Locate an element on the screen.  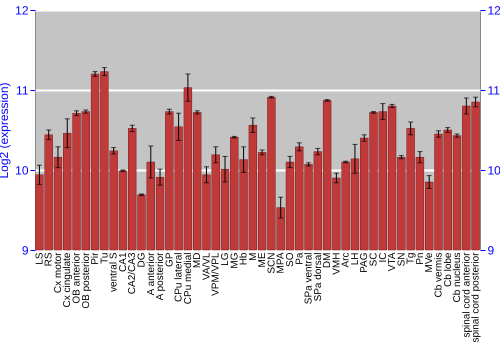
x-tick-label: CA1 is located at coordinates (123, 262).